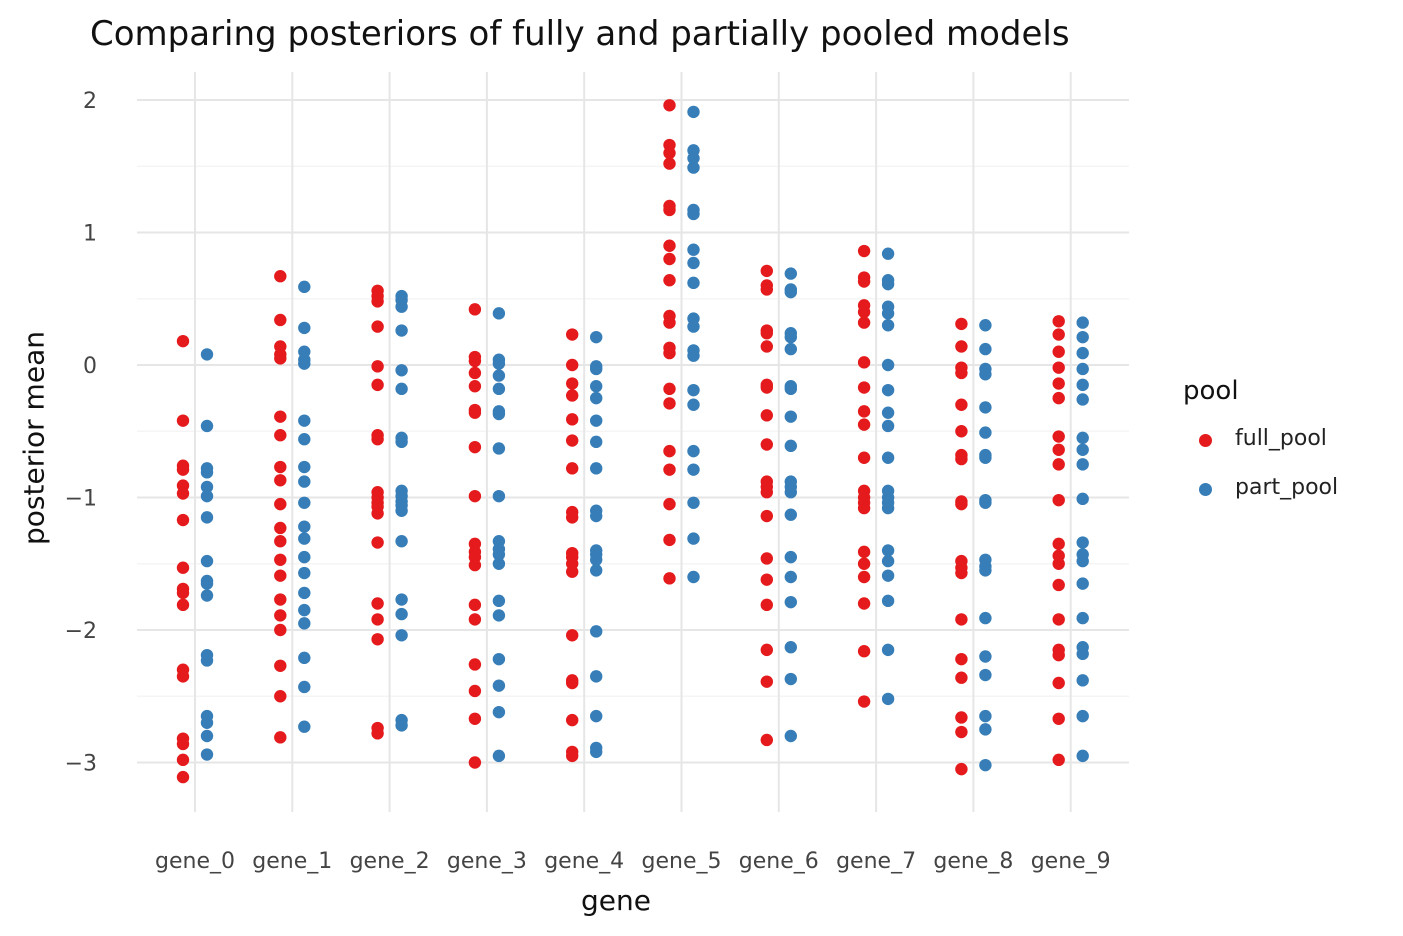 Image resolution: width=1403 pixels, height=936 pixels. Describe the element at coordinates (779, 861) in the screenshot. I see `x-tick-label: gene_6` at that location.